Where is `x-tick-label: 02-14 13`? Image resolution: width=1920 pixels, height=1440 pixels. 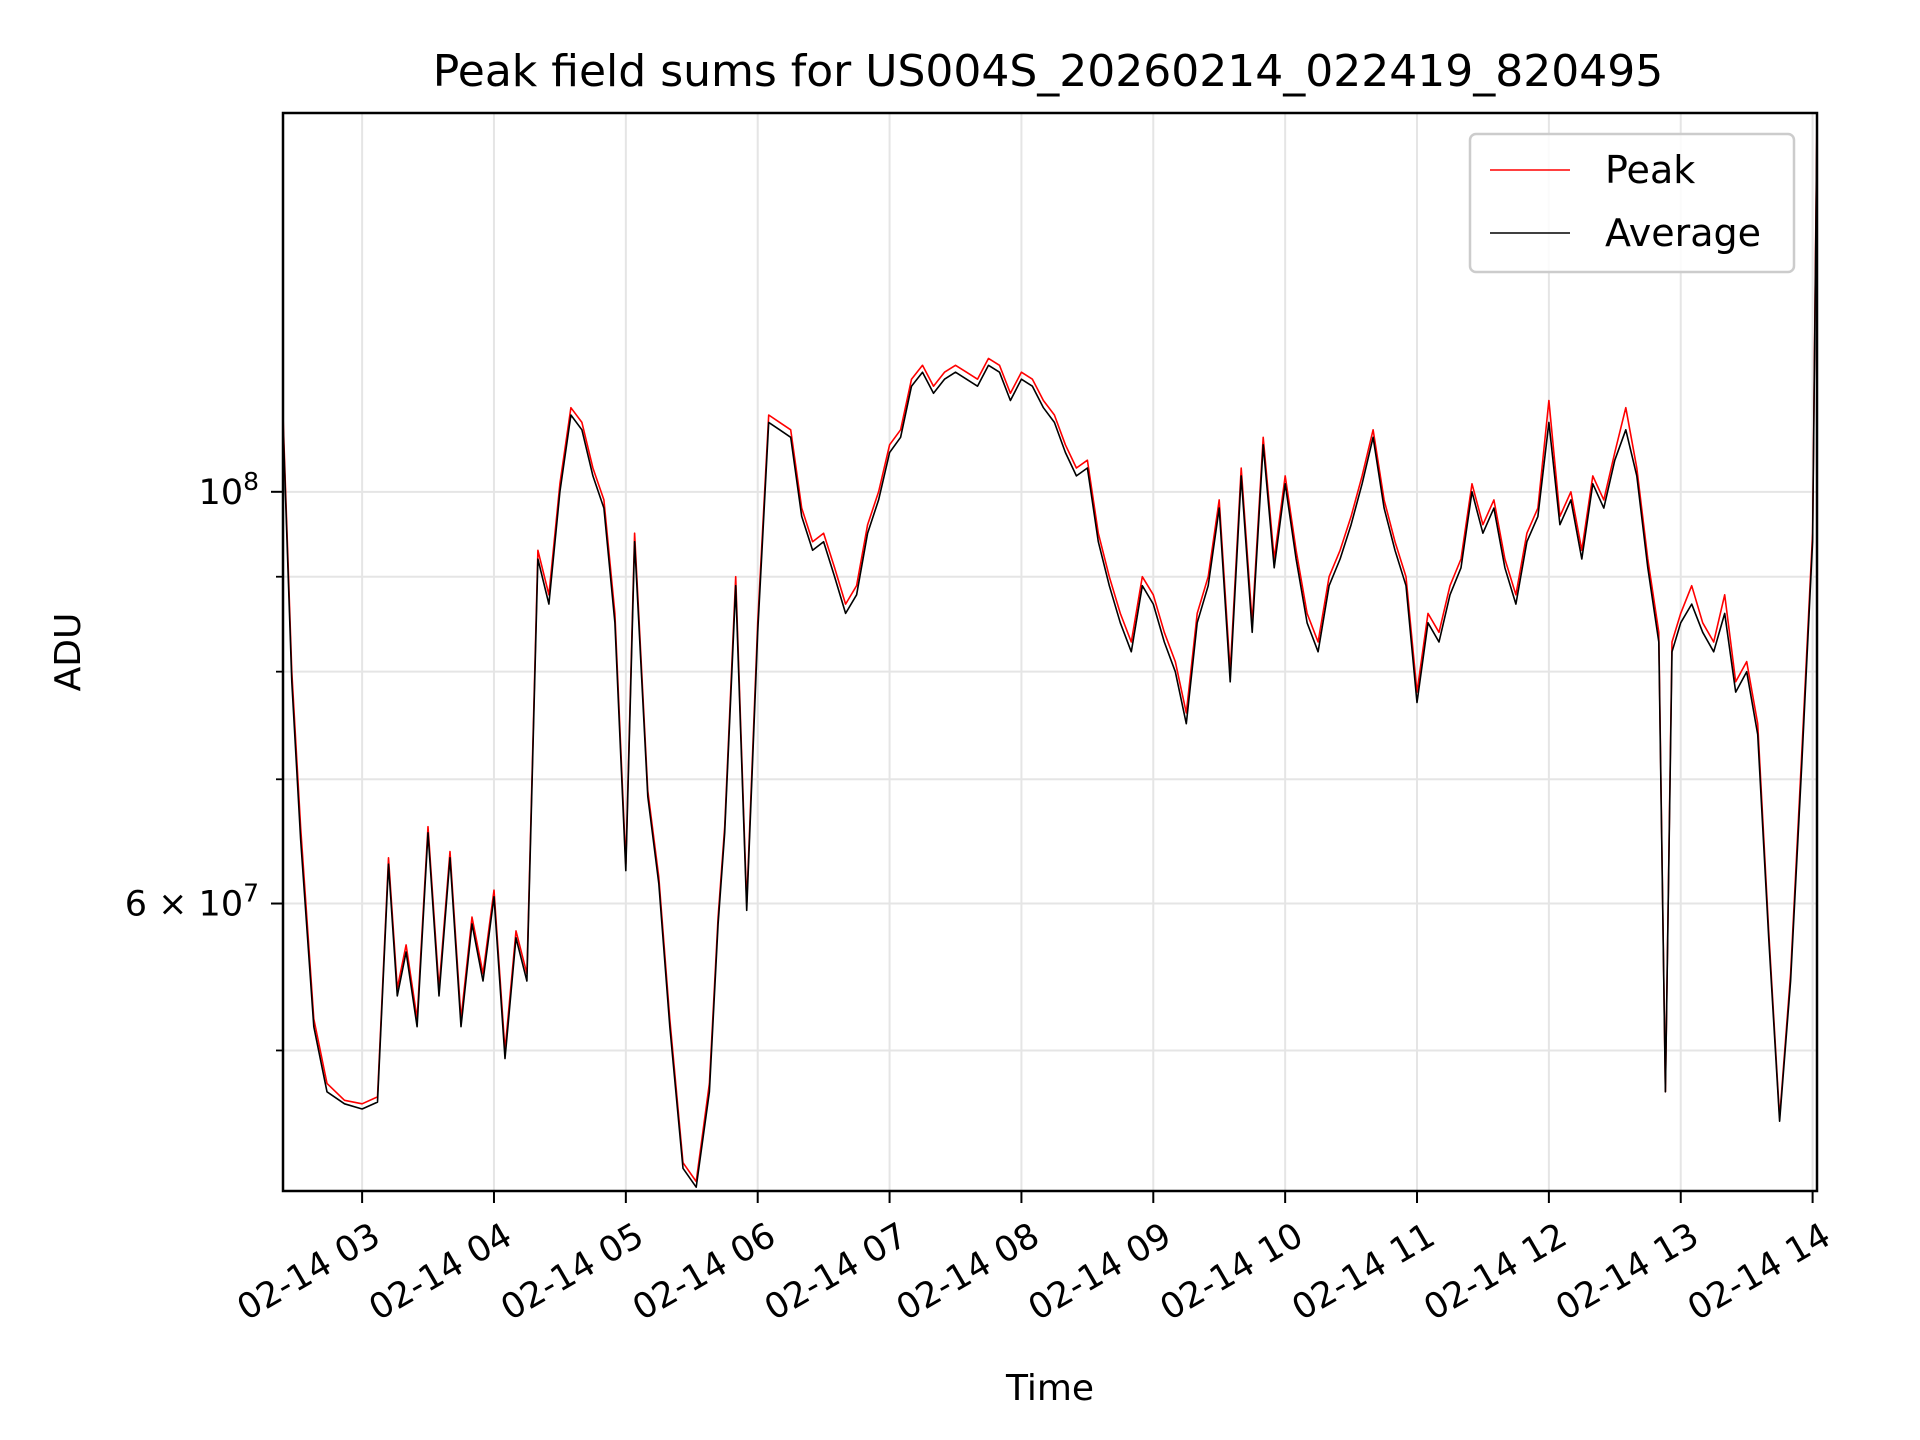 x-tick-label: 02-14 13 is located at coordinates (1627, 1272).